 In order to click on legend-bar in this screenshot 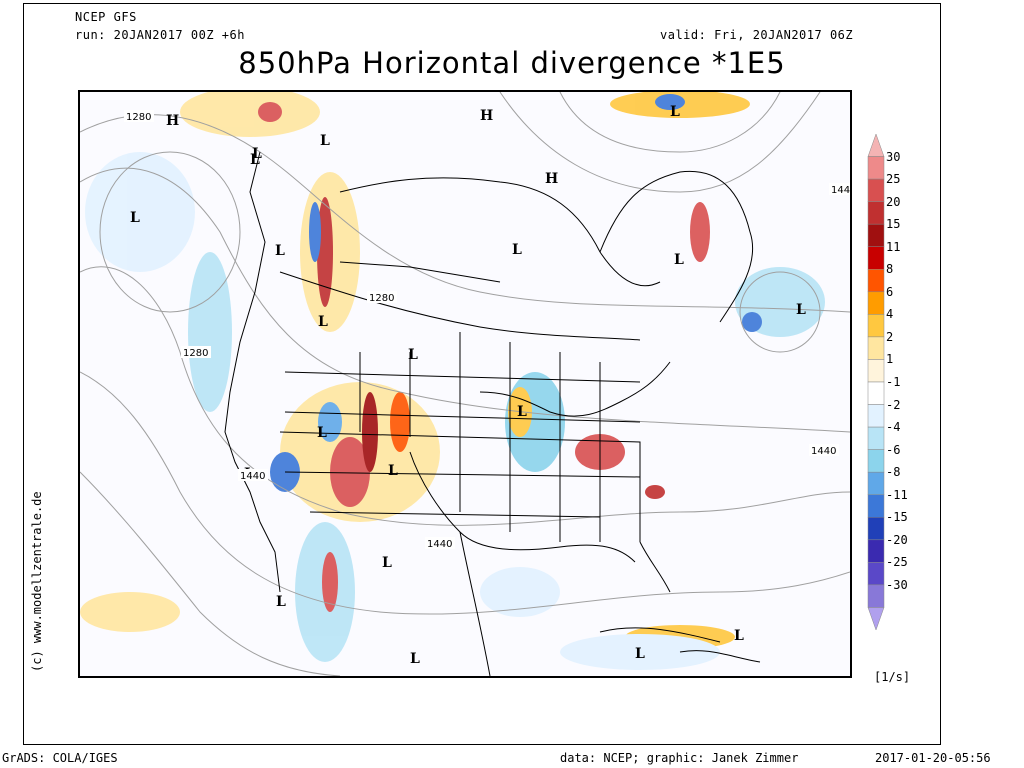, I will do `click(876, 382)`.